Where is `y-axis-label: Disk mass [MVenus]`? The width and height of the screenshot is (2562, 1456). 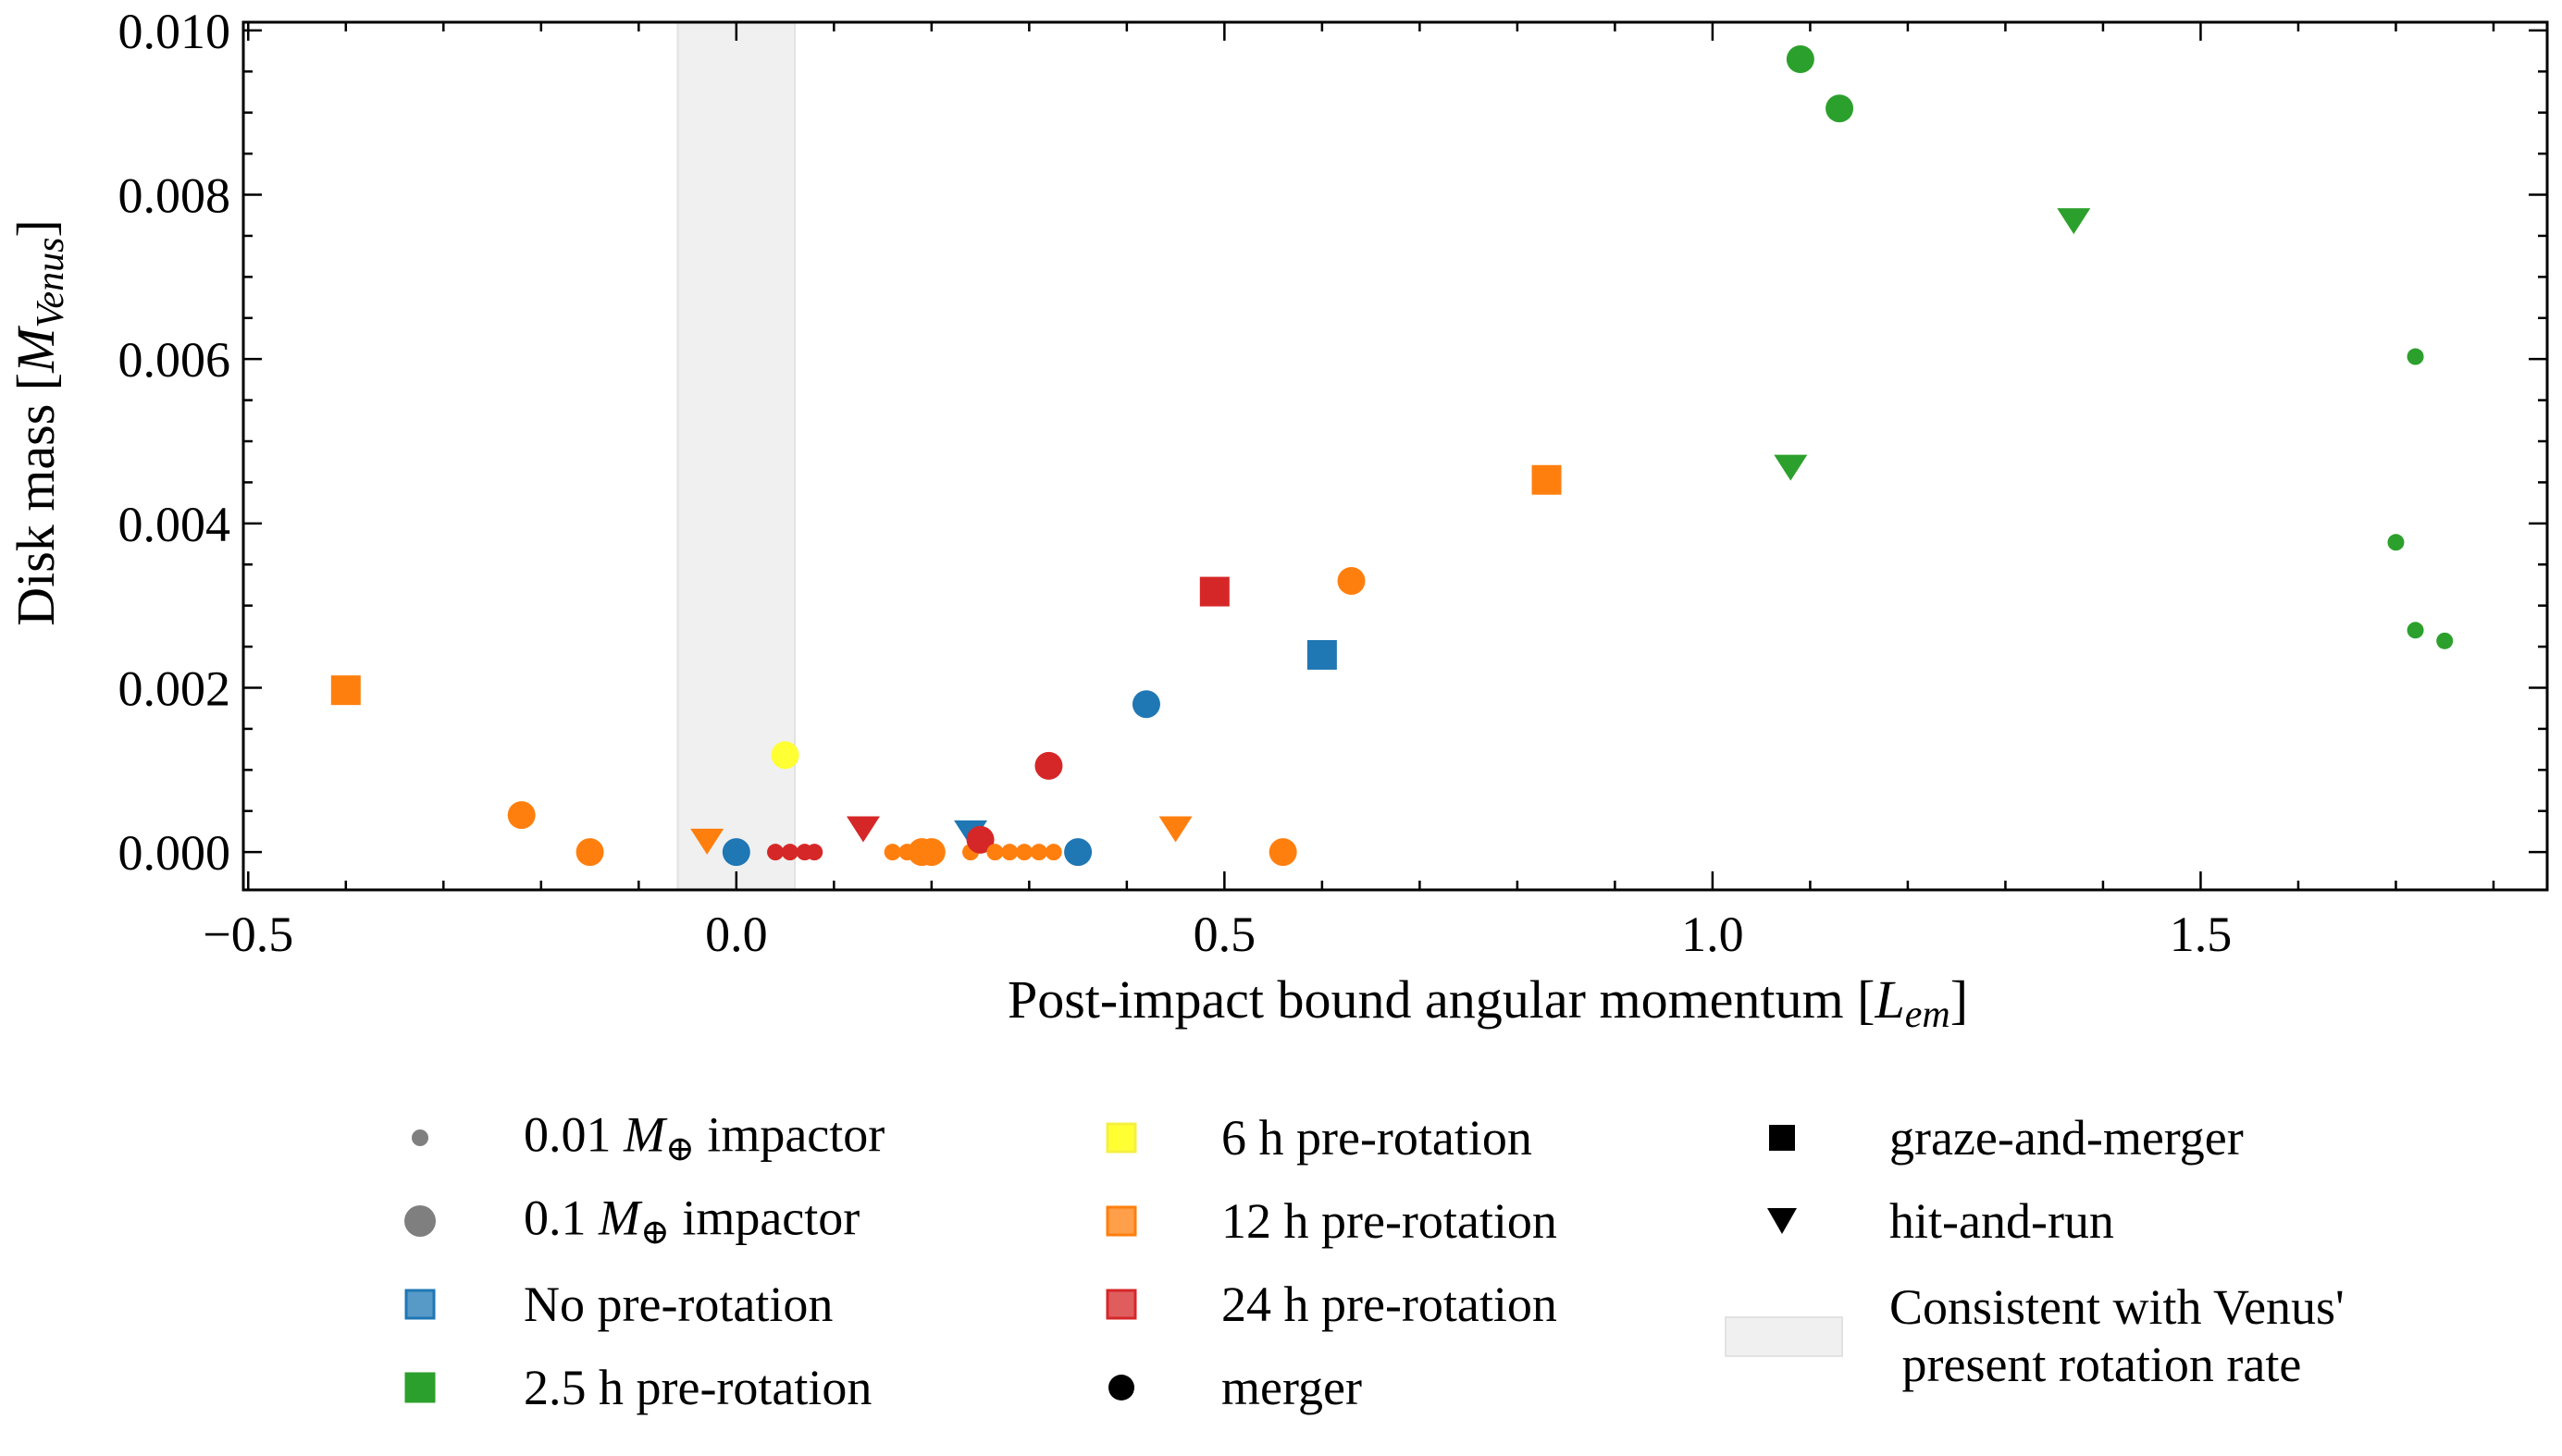 y-axis-label: Disk mass [MVenus] is located at coordinates (39, 422).